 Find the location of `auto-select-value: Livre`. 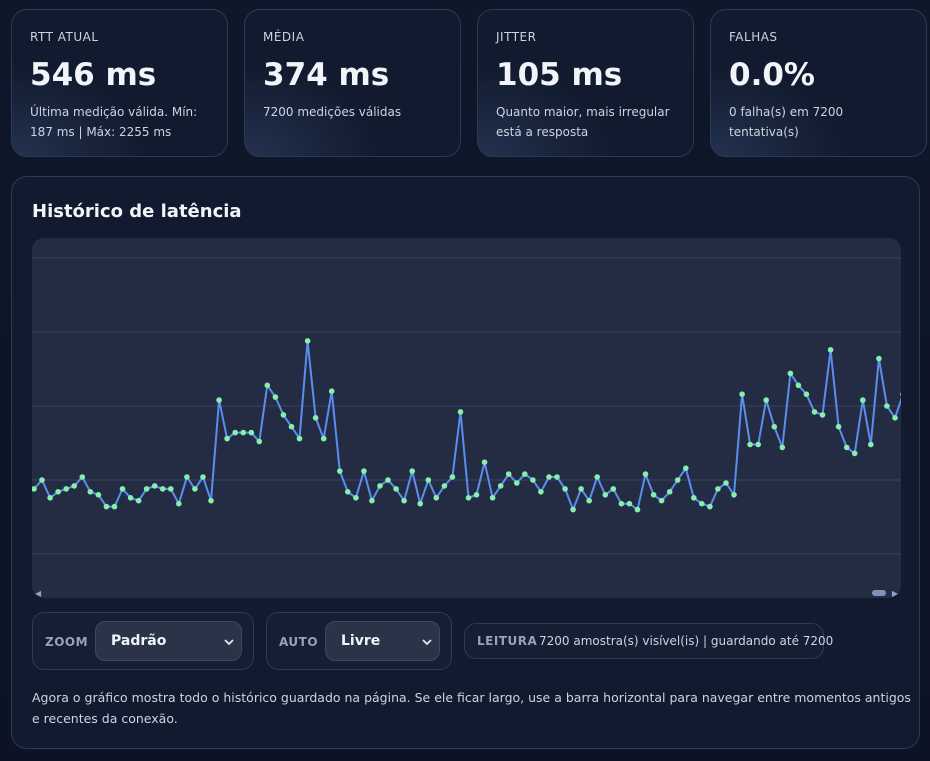

auto-select-value: Livre is located at coordinates (361, 641).